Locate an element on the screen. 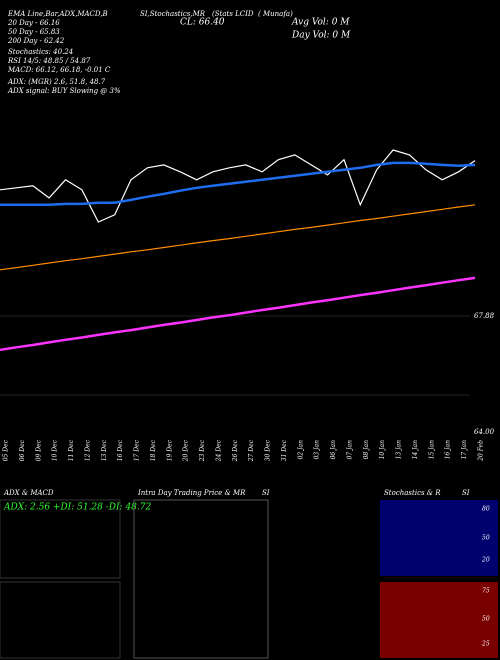 The height and width of the screenshot is (660, 500). panel-title: Intra Day Trading Price & MR is located at coordinates (191, 493).